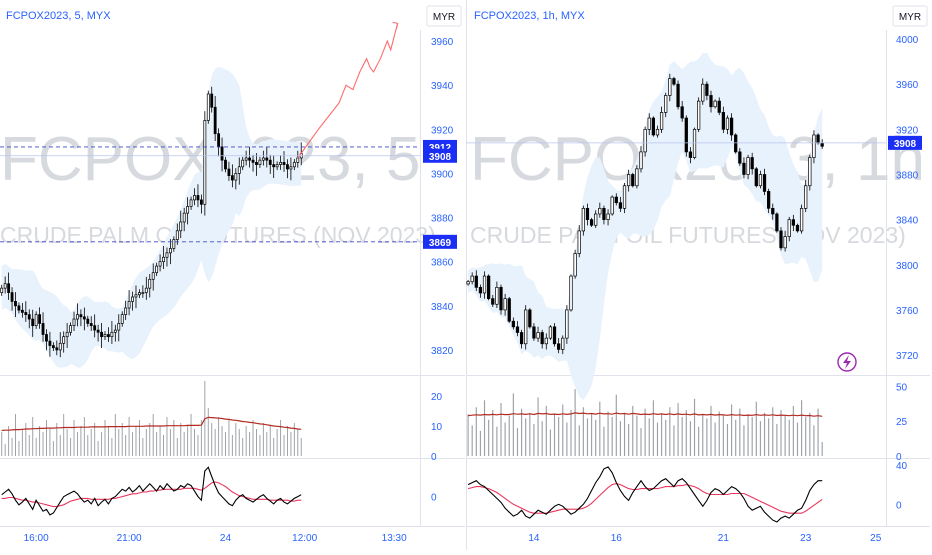  What do you see at coordinates (910, 16) in the screenshot?
I see `right-currency-button: MYR` at bounding box center [910, 16].